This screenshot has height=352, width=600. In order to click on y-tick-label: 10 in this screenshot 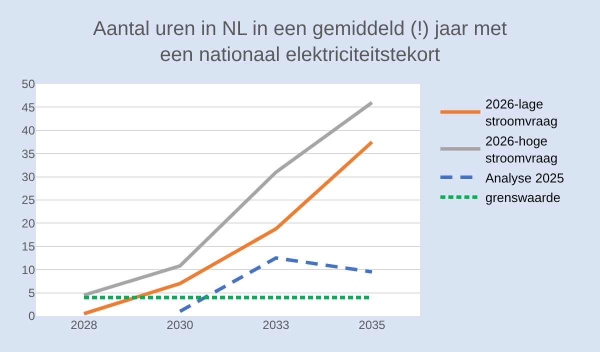, I will do `click(29, 269)`.